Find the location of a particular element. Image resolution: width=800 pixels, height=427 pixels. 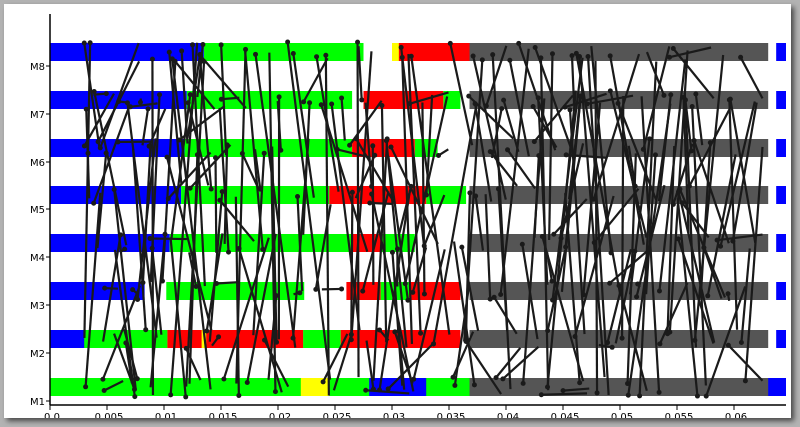

bar-green-M6 is located at coordinates (426, 148).